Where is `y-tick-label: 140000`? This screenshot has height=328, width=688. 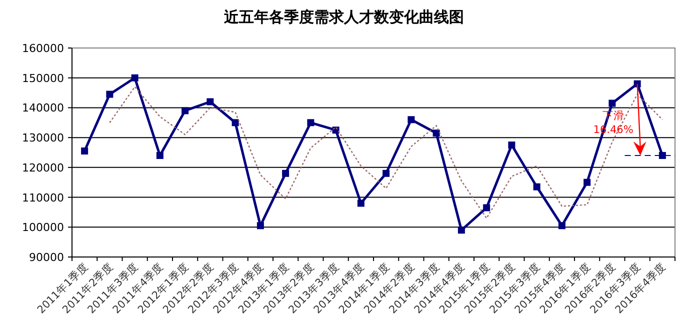 y-tick-label: 140000 is located at coordinates (43, 108).